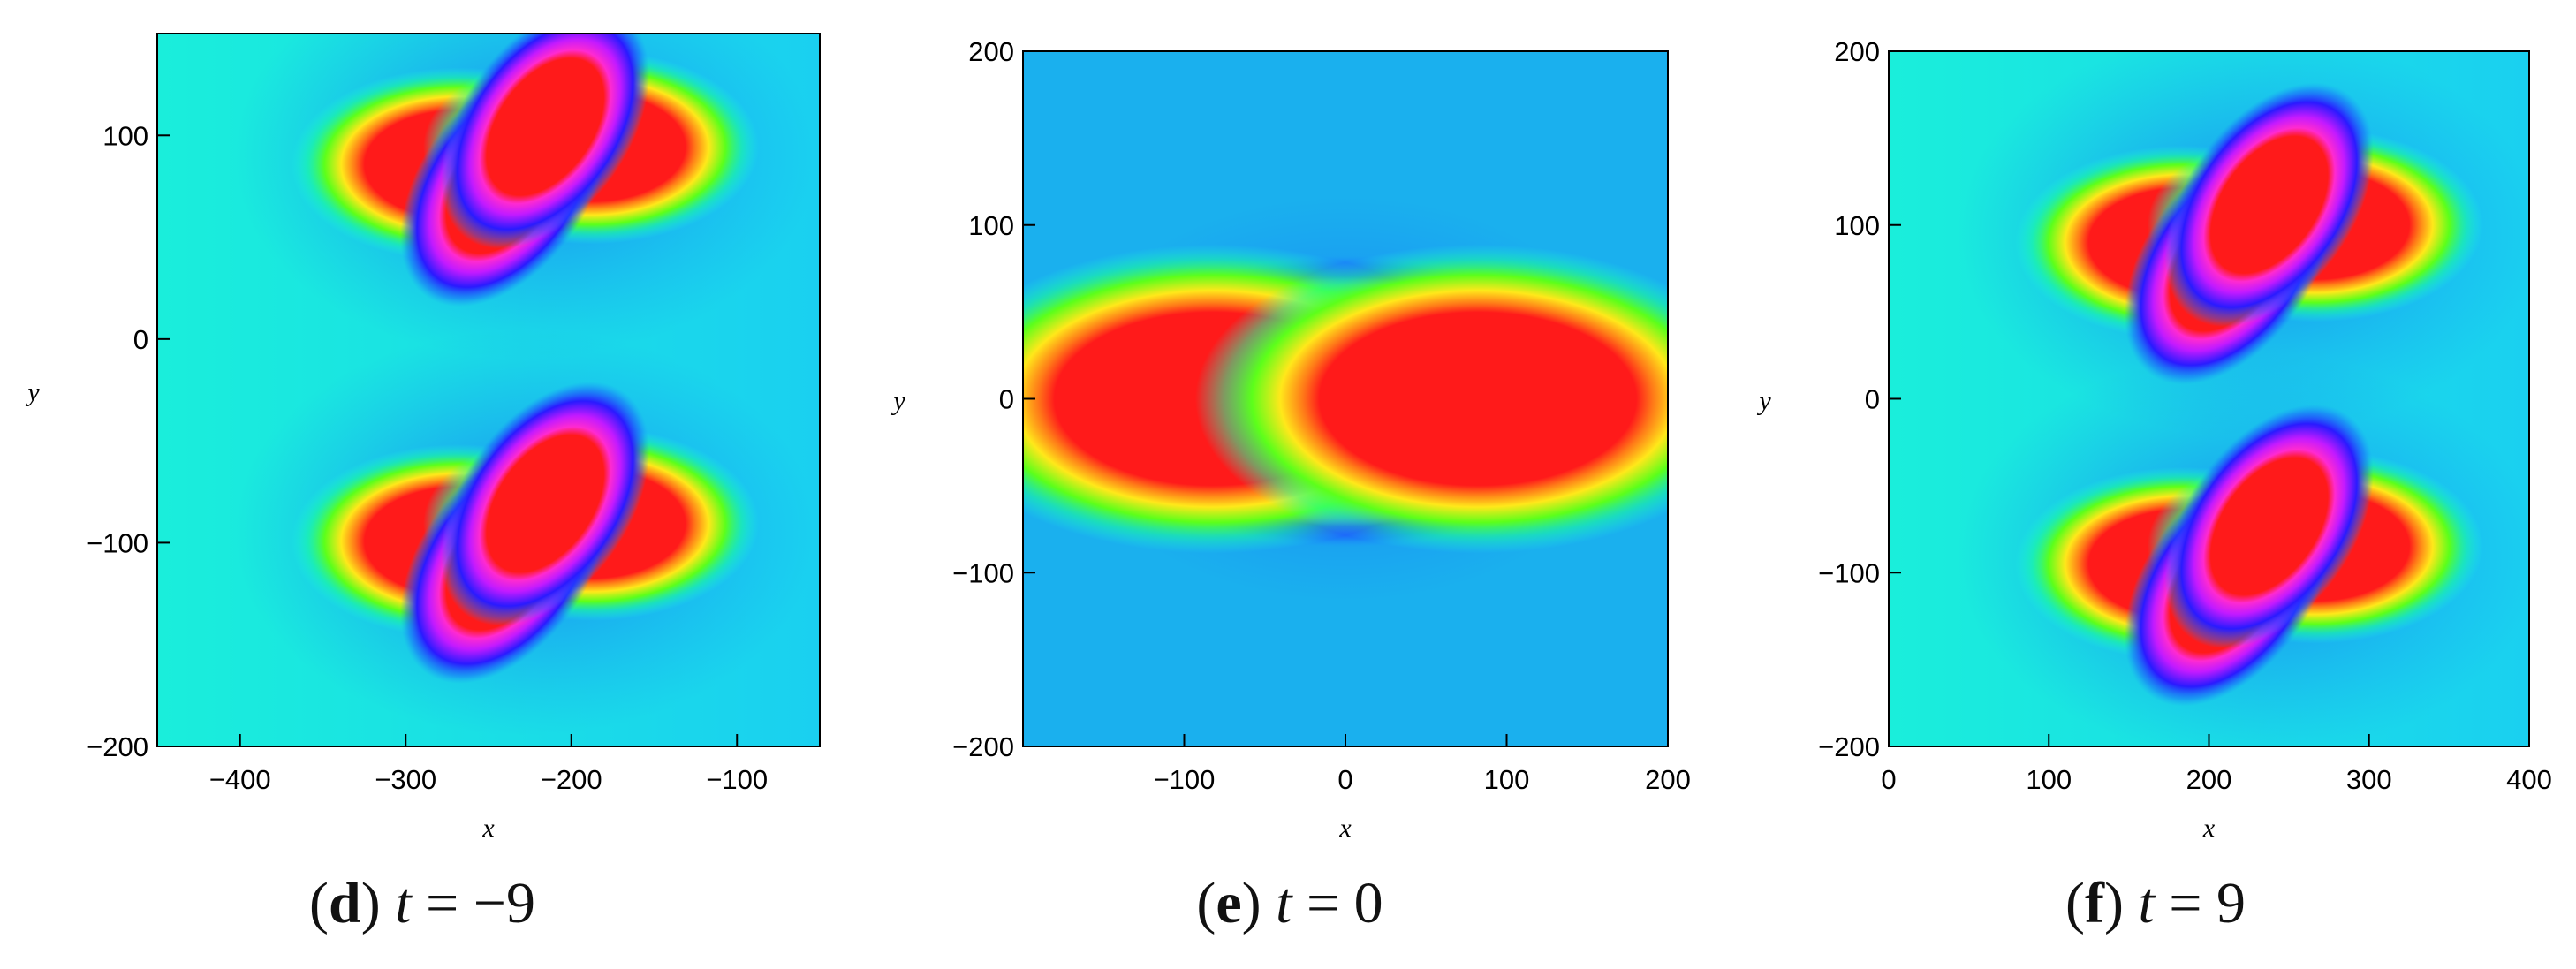 The width and height of the screenshot is (2576, 969). What do you see at coordinates (2369, 780) in the screenshot?
I see `x-tick-label: 300` at bounding box center [2369, 780].